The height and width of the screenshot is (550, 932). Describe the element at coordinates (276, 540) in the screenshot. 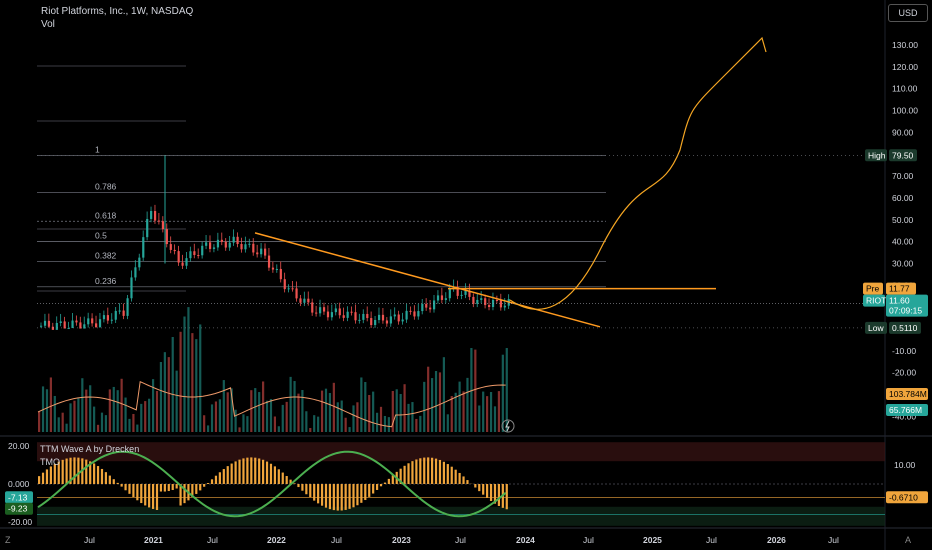

I see `time-axis-label: 2022` at that location.